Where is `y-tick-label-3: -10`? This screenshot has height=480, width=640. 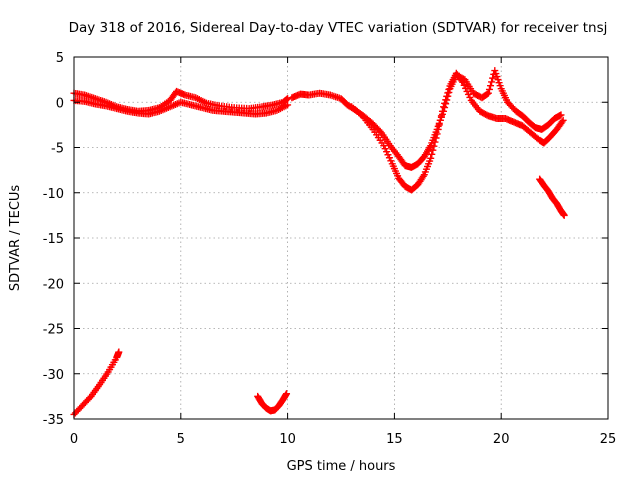 y-tick-label-3: -10 is located at coordinates (53, 194).